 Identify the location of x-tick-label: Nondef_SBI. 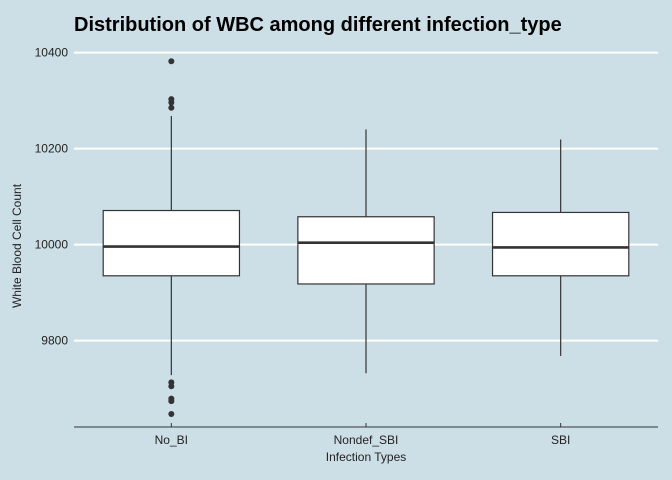
(366, 440).